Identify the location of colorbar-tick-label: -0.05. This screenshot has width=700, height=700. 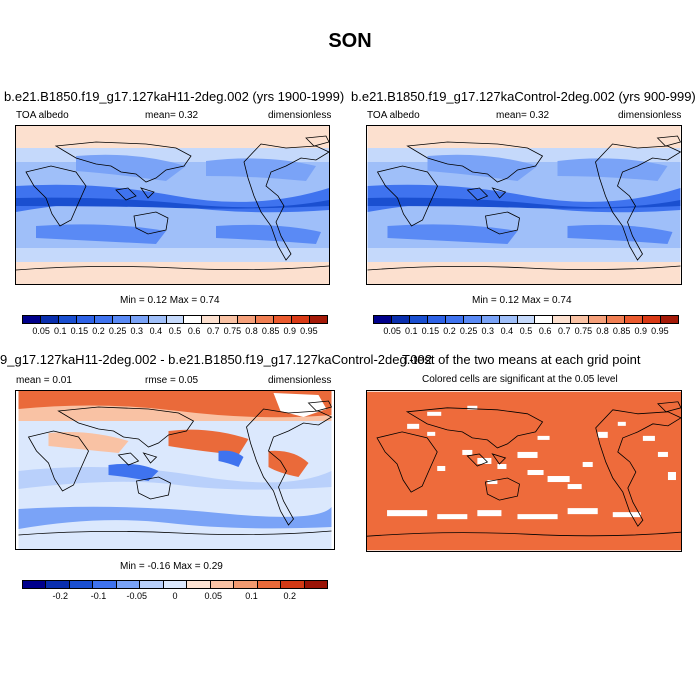
(137, 596).